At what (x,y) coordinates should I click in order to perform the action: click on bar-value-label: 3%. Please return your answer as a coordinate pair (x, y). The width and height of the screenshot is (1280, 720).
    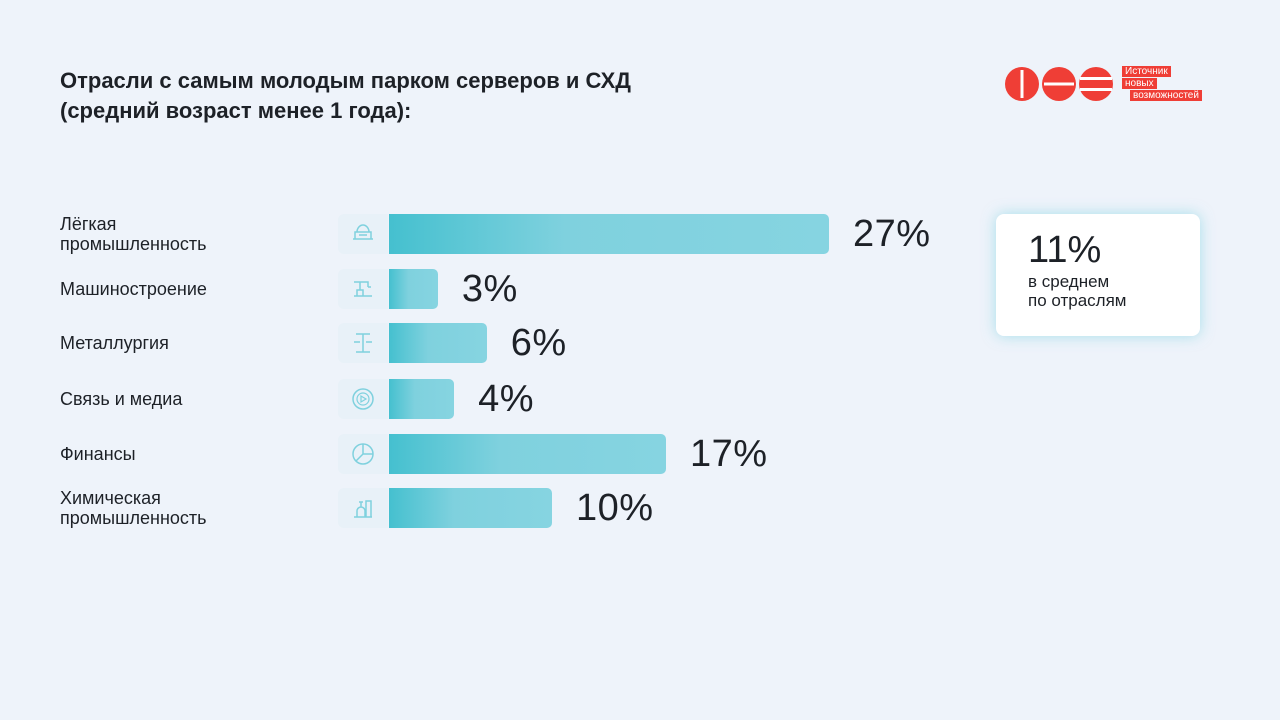
    Looking at the image, I should click on (489, 289).